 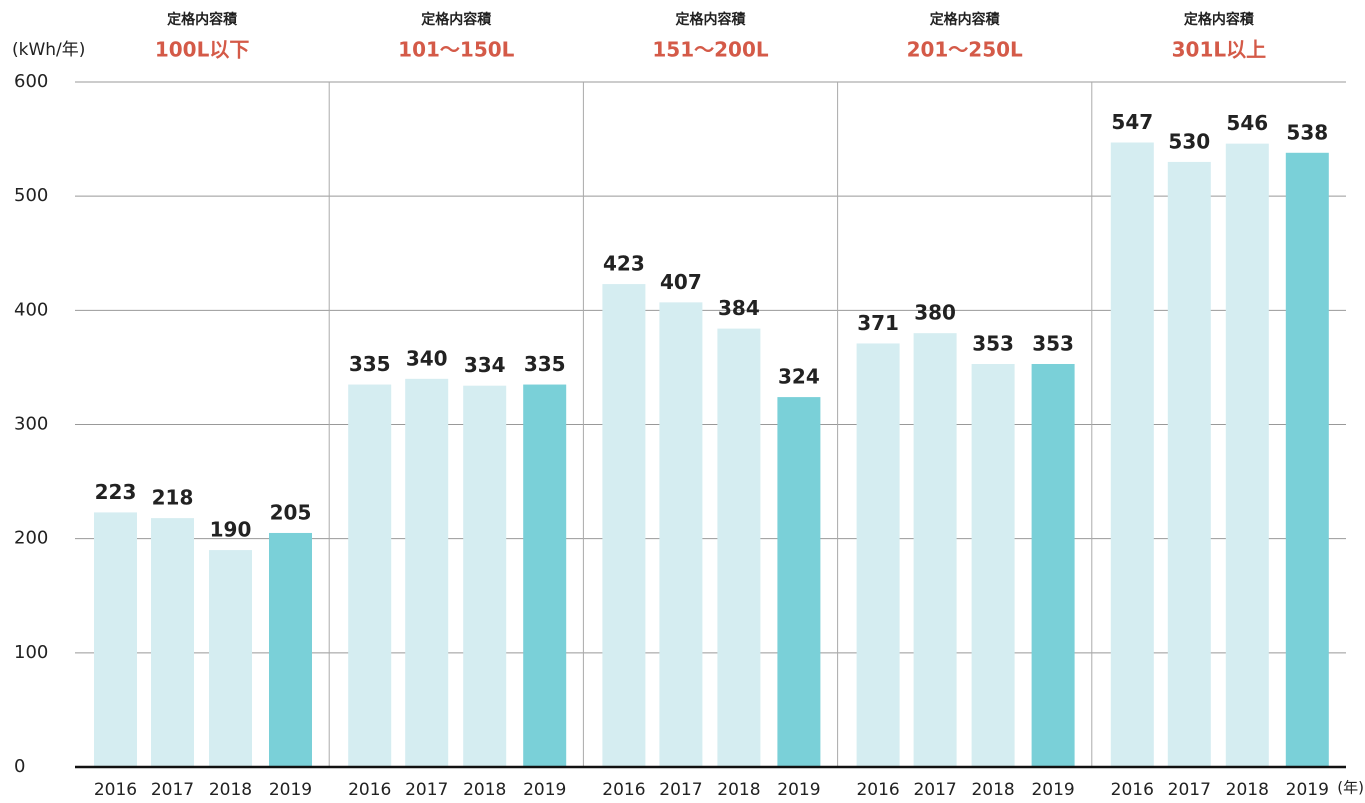 What do you see at coordinates (799, 377) in the screenshot?
I see `value-label: 324` at bounding box center [799, 377].